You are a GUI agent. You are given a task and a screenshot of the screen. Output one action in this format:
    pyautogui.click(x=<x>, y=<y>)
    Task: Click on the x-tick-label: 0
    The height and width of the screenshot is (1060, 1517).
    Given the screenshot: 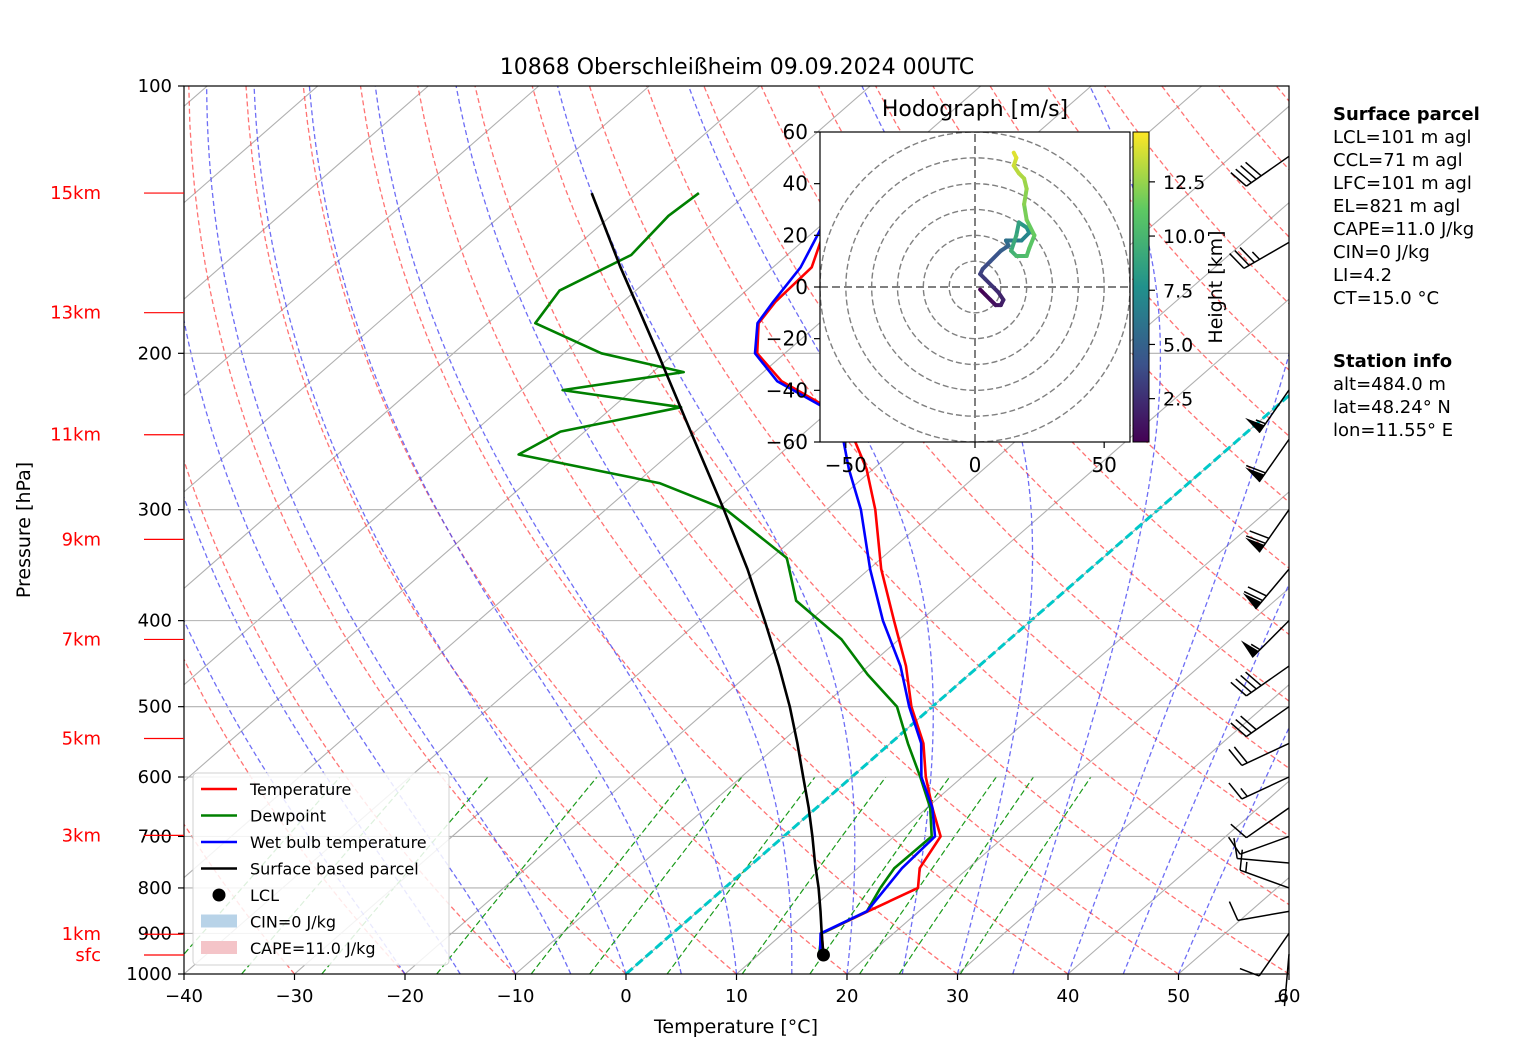 What is the action you would take?
    pyautogui.click(x=625, y=996)
    